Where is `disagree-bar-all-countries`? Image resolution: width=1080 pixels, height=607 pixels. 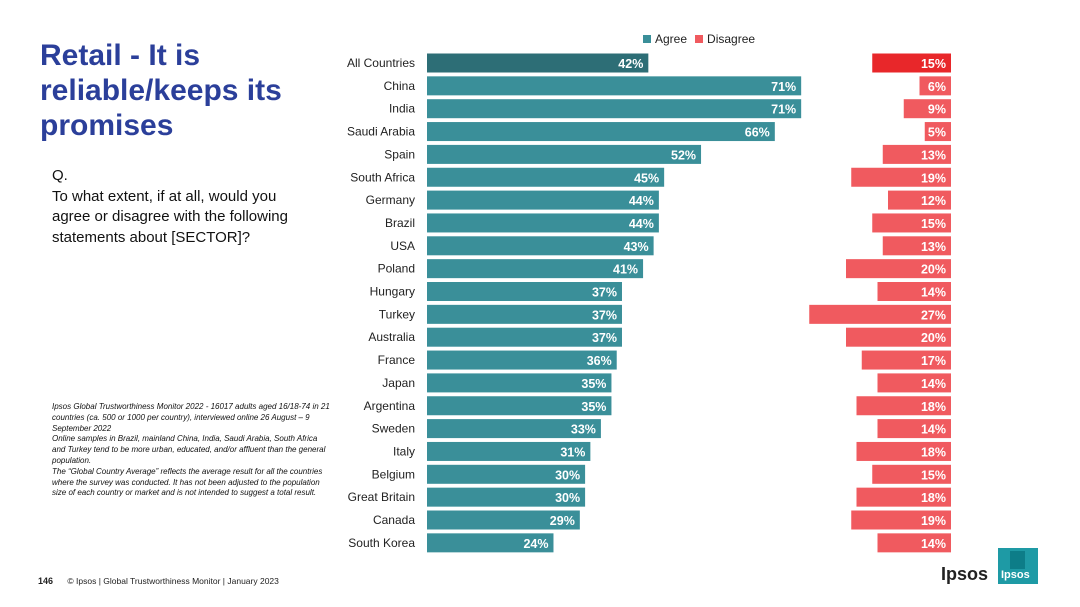 disagree-bar-all-countries is located at coordinates (911, 63).